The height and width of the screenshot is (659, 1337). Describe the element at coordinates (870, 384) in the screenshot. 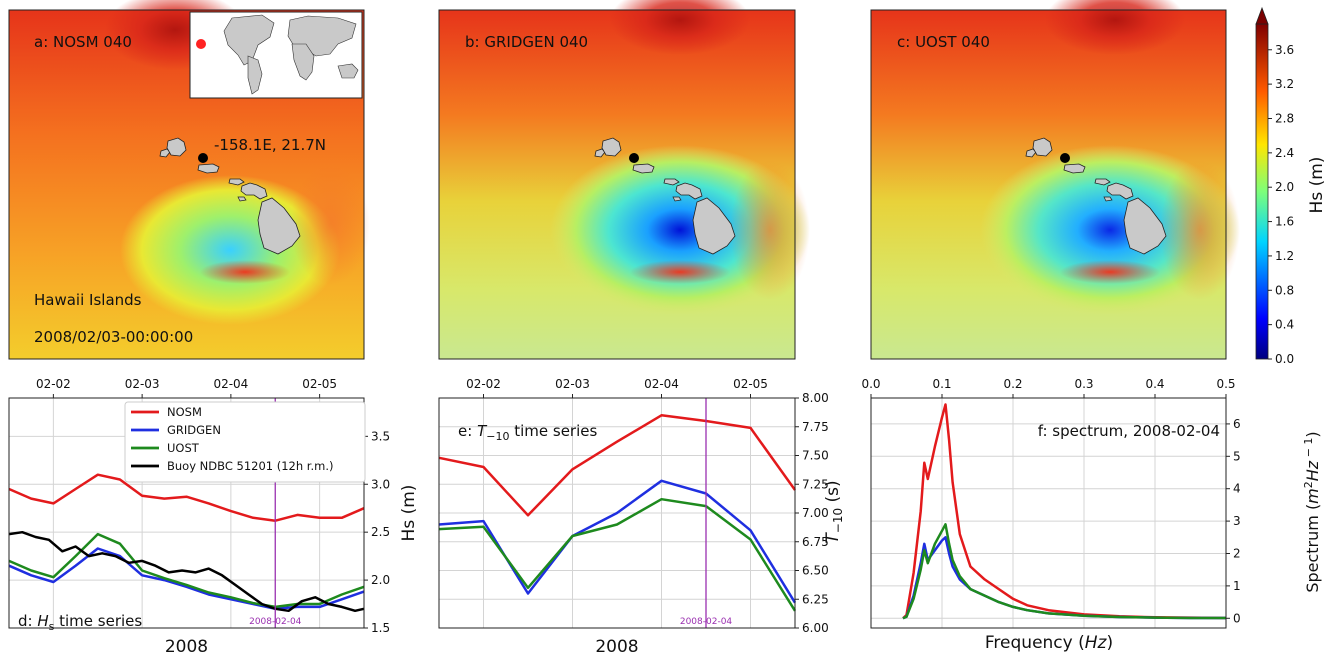

I see `x-tick-label: 0.0` at that location.